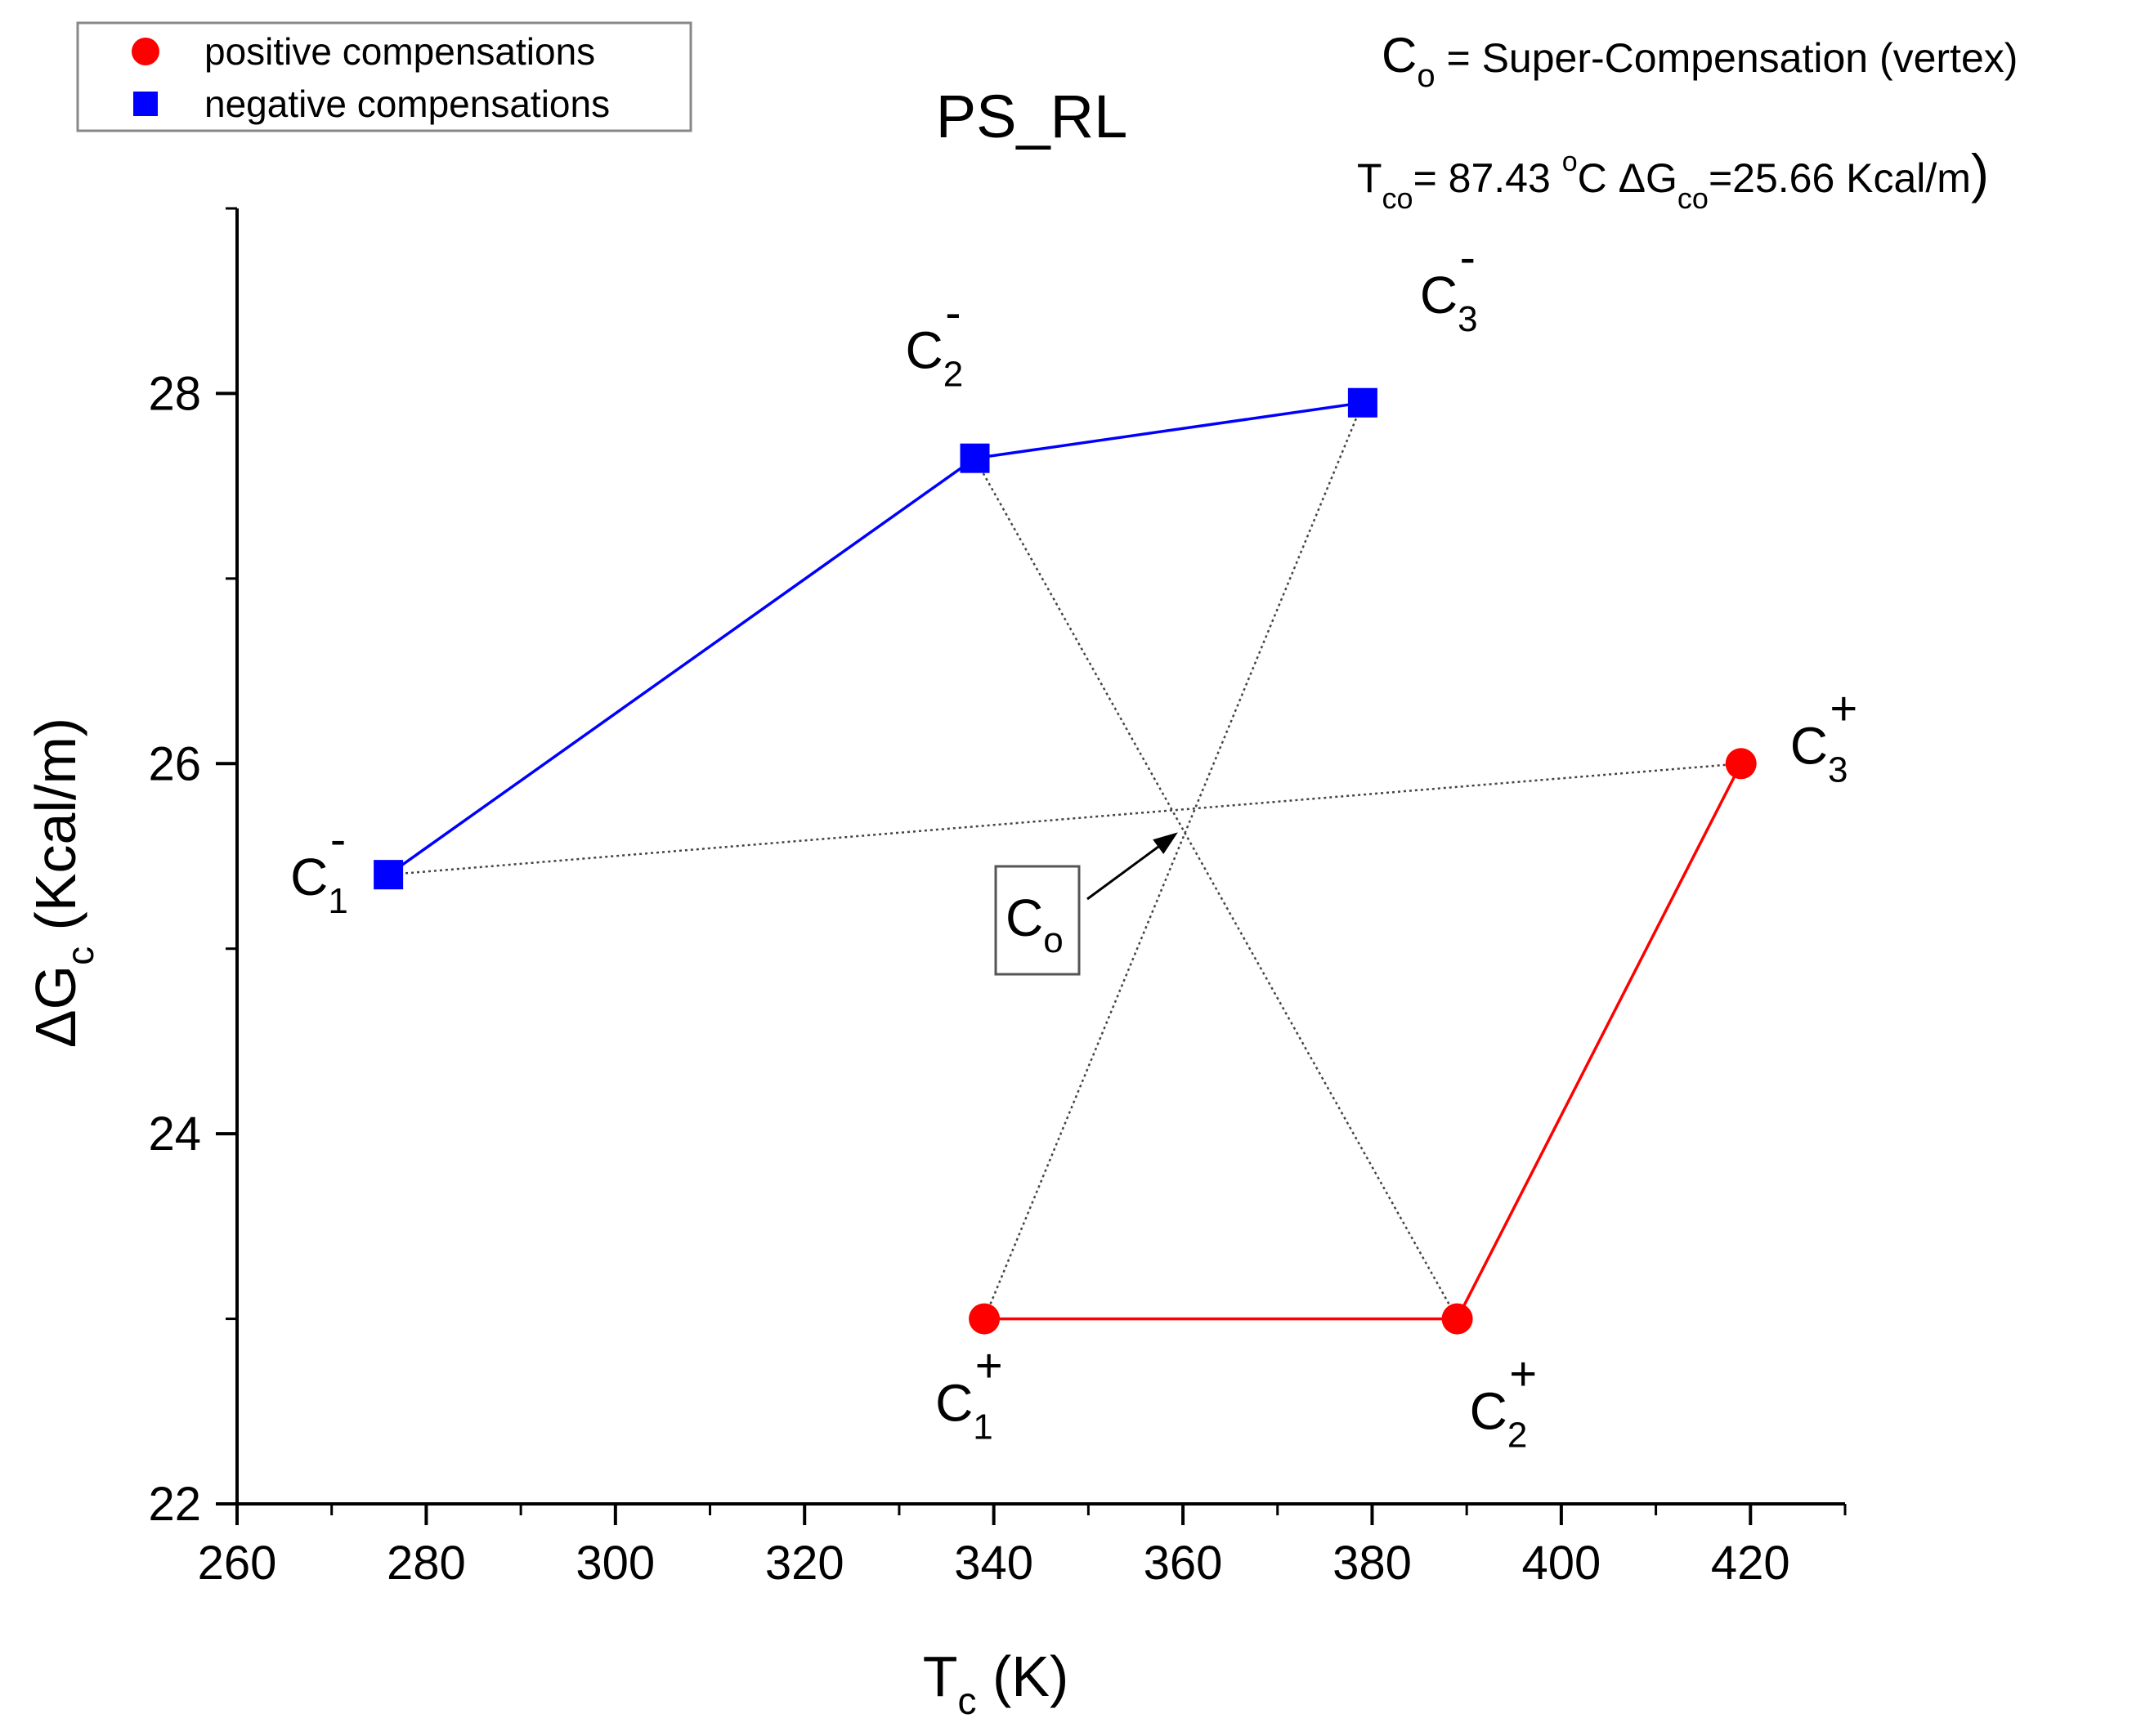  Describe the element at coordinates (1693, 198) in the screenshot. I see `annotation-g-sub: co` at that location.